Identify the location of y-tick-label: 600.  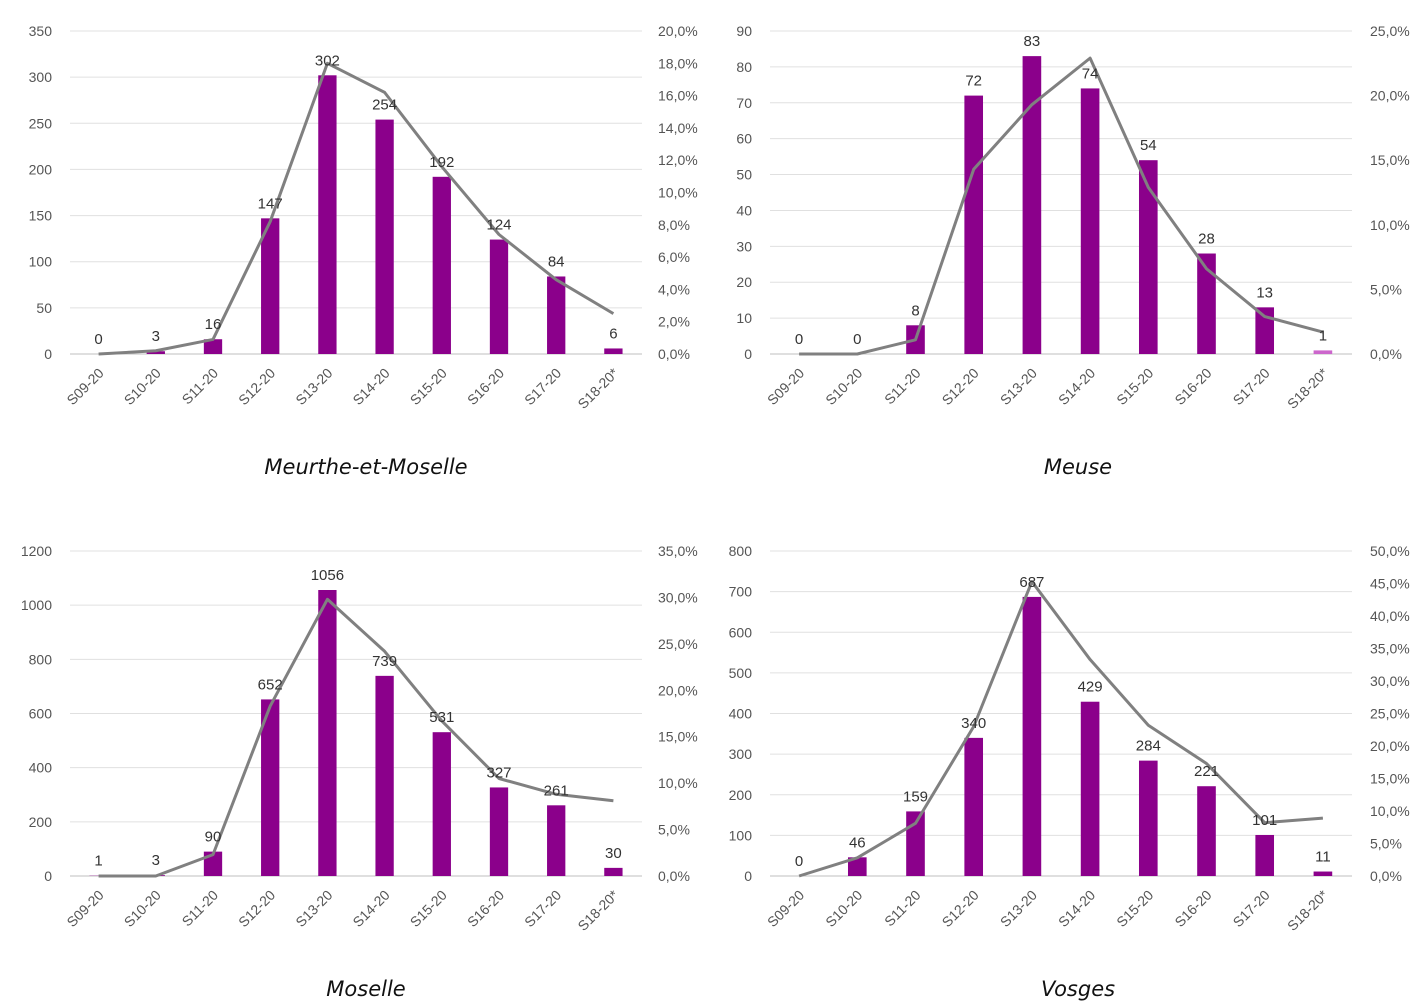
(741, 632).